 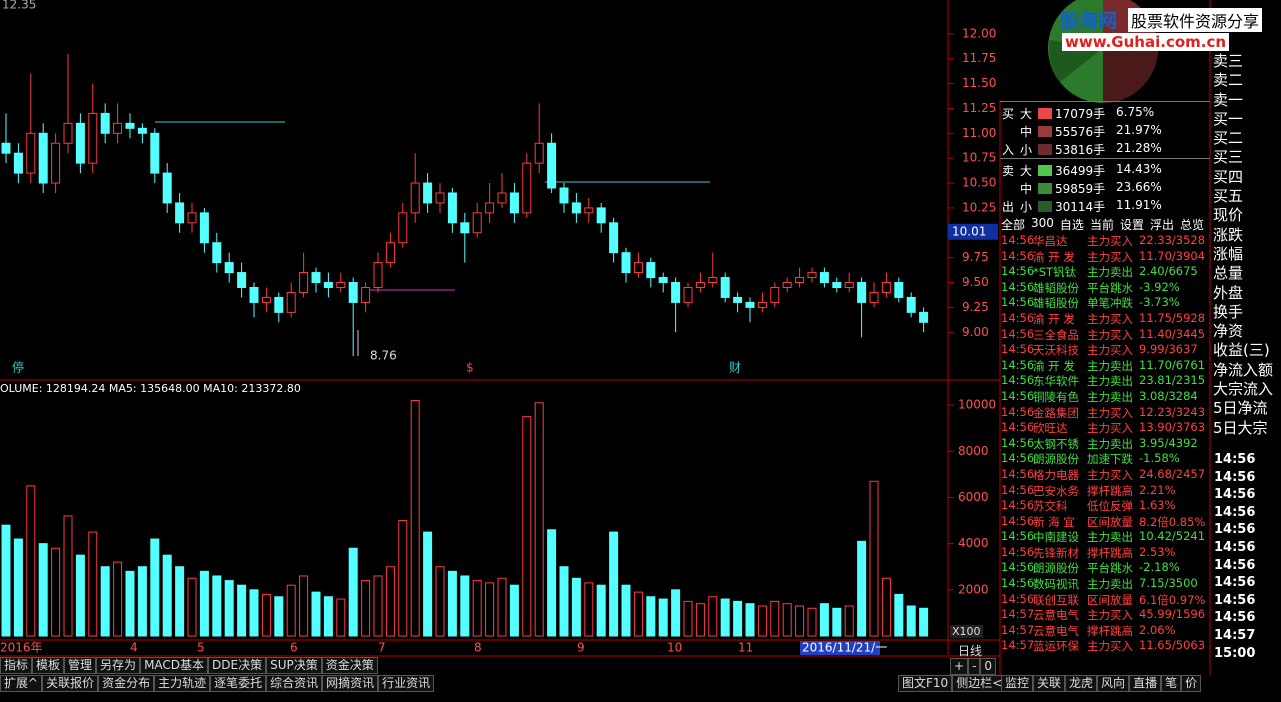 I want to click on toolbar-button: 龙虎, so click(x=1081, y=683).